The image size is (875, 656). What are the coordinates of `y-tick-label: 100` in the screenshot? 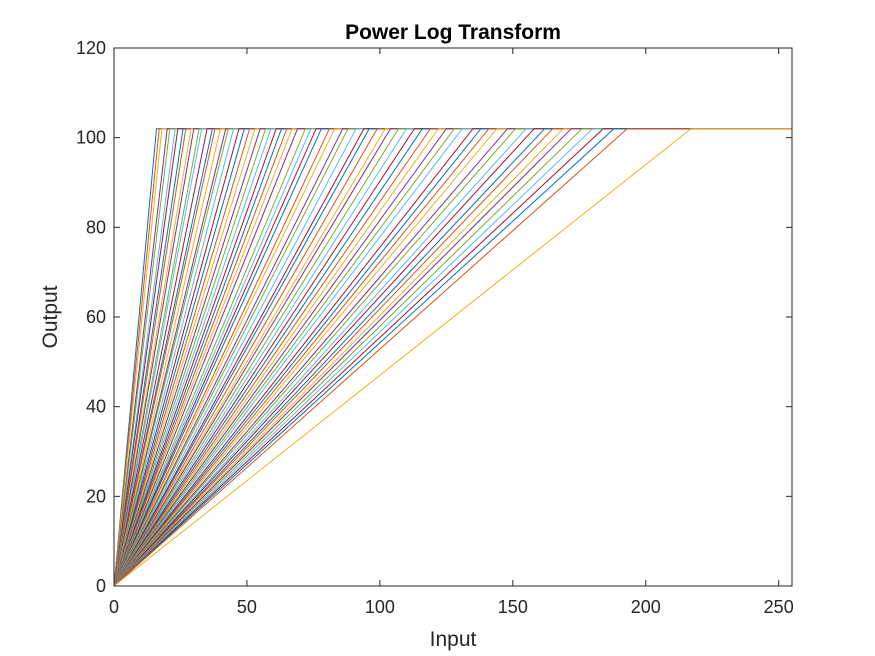 It's located at (91, 138).